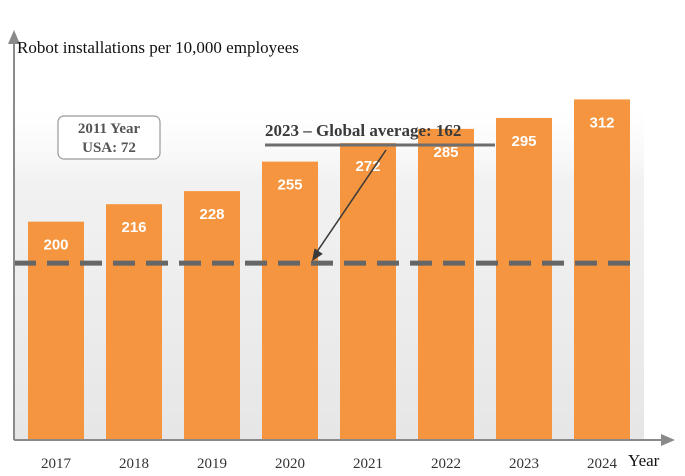 This screenshot has width=685, height=476. Describe the element at coordinates (290, 300) in the screenshot. I see `bar-2020` at that location.